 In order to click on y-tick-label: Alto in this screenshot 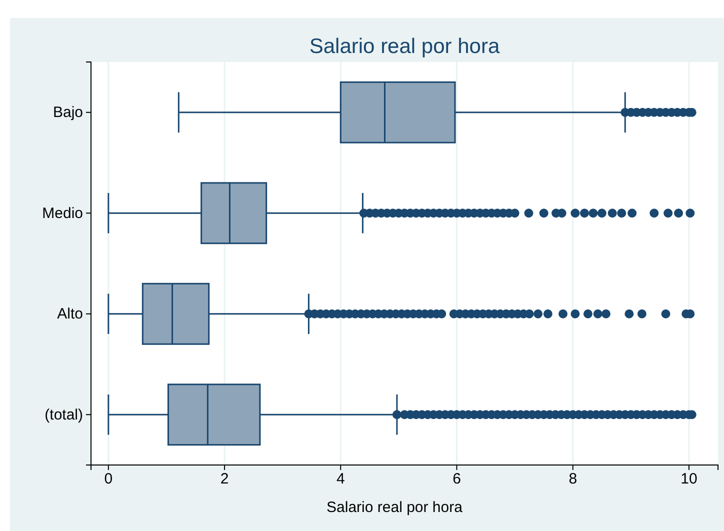, I will do `click(70, 314)`.